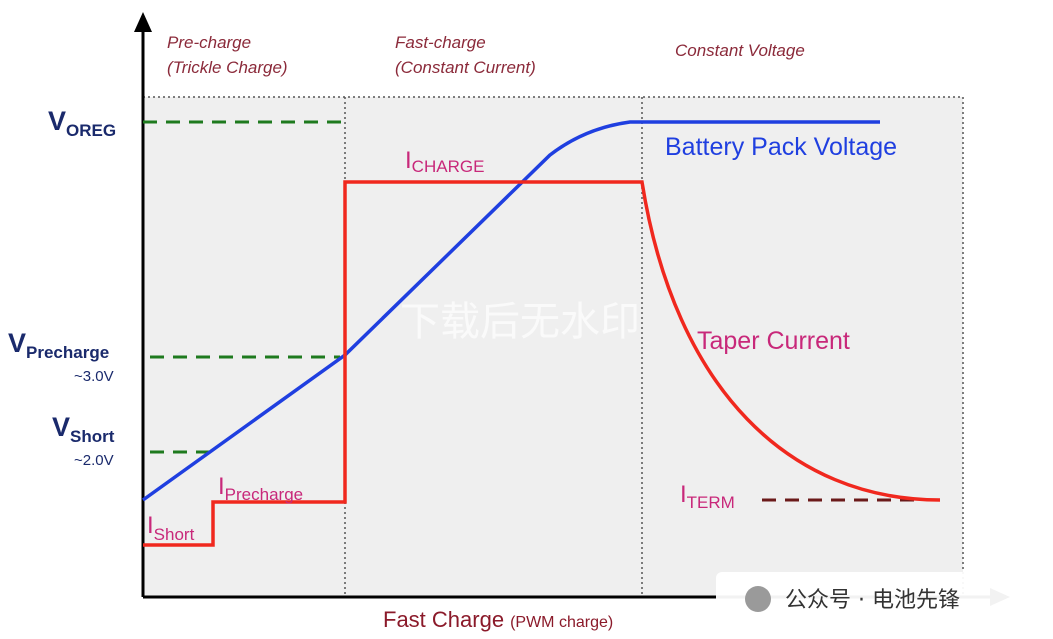 Image resolution: width=1053 pixels, height=639 pixels. What do you see at coordinates (209, 42) in the screenshot?
I see `phase-label: Pre-charge` at bounding box center [209, 42].